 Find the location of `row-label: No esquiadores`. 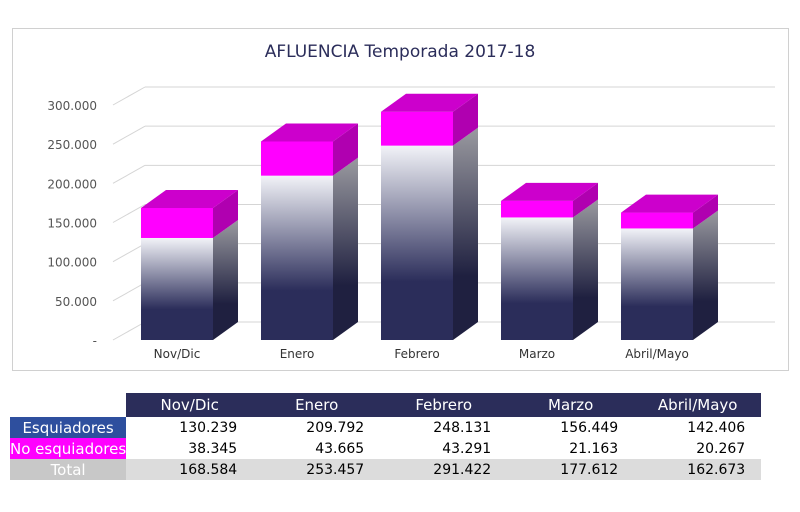

row-label: No esquiadores is located at coordinates (68, 448).